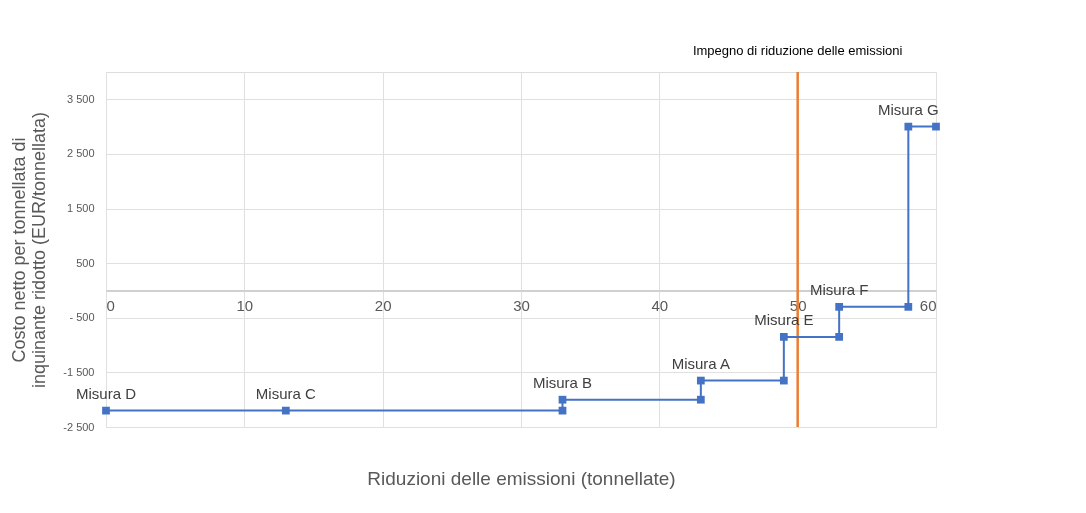 Image resolution: width=1086 pixels, height=513 pixels. Describe the element at coordinates (79, 371) in the screenshot. I see `y-tick-label: -1 500` at that location.